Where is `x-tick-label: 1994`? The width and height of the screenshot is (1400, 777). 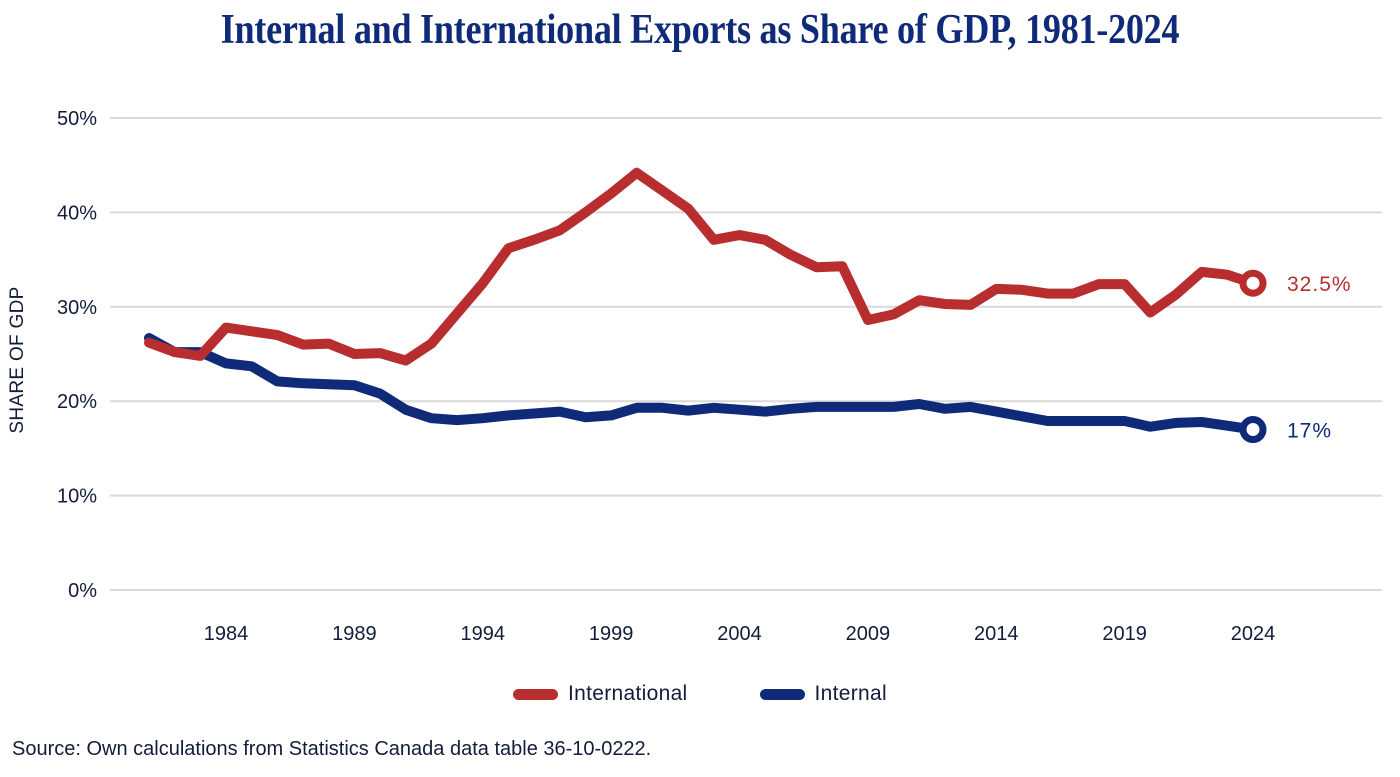
x-tick-label: 1994 is located at coordinates (483, 634).